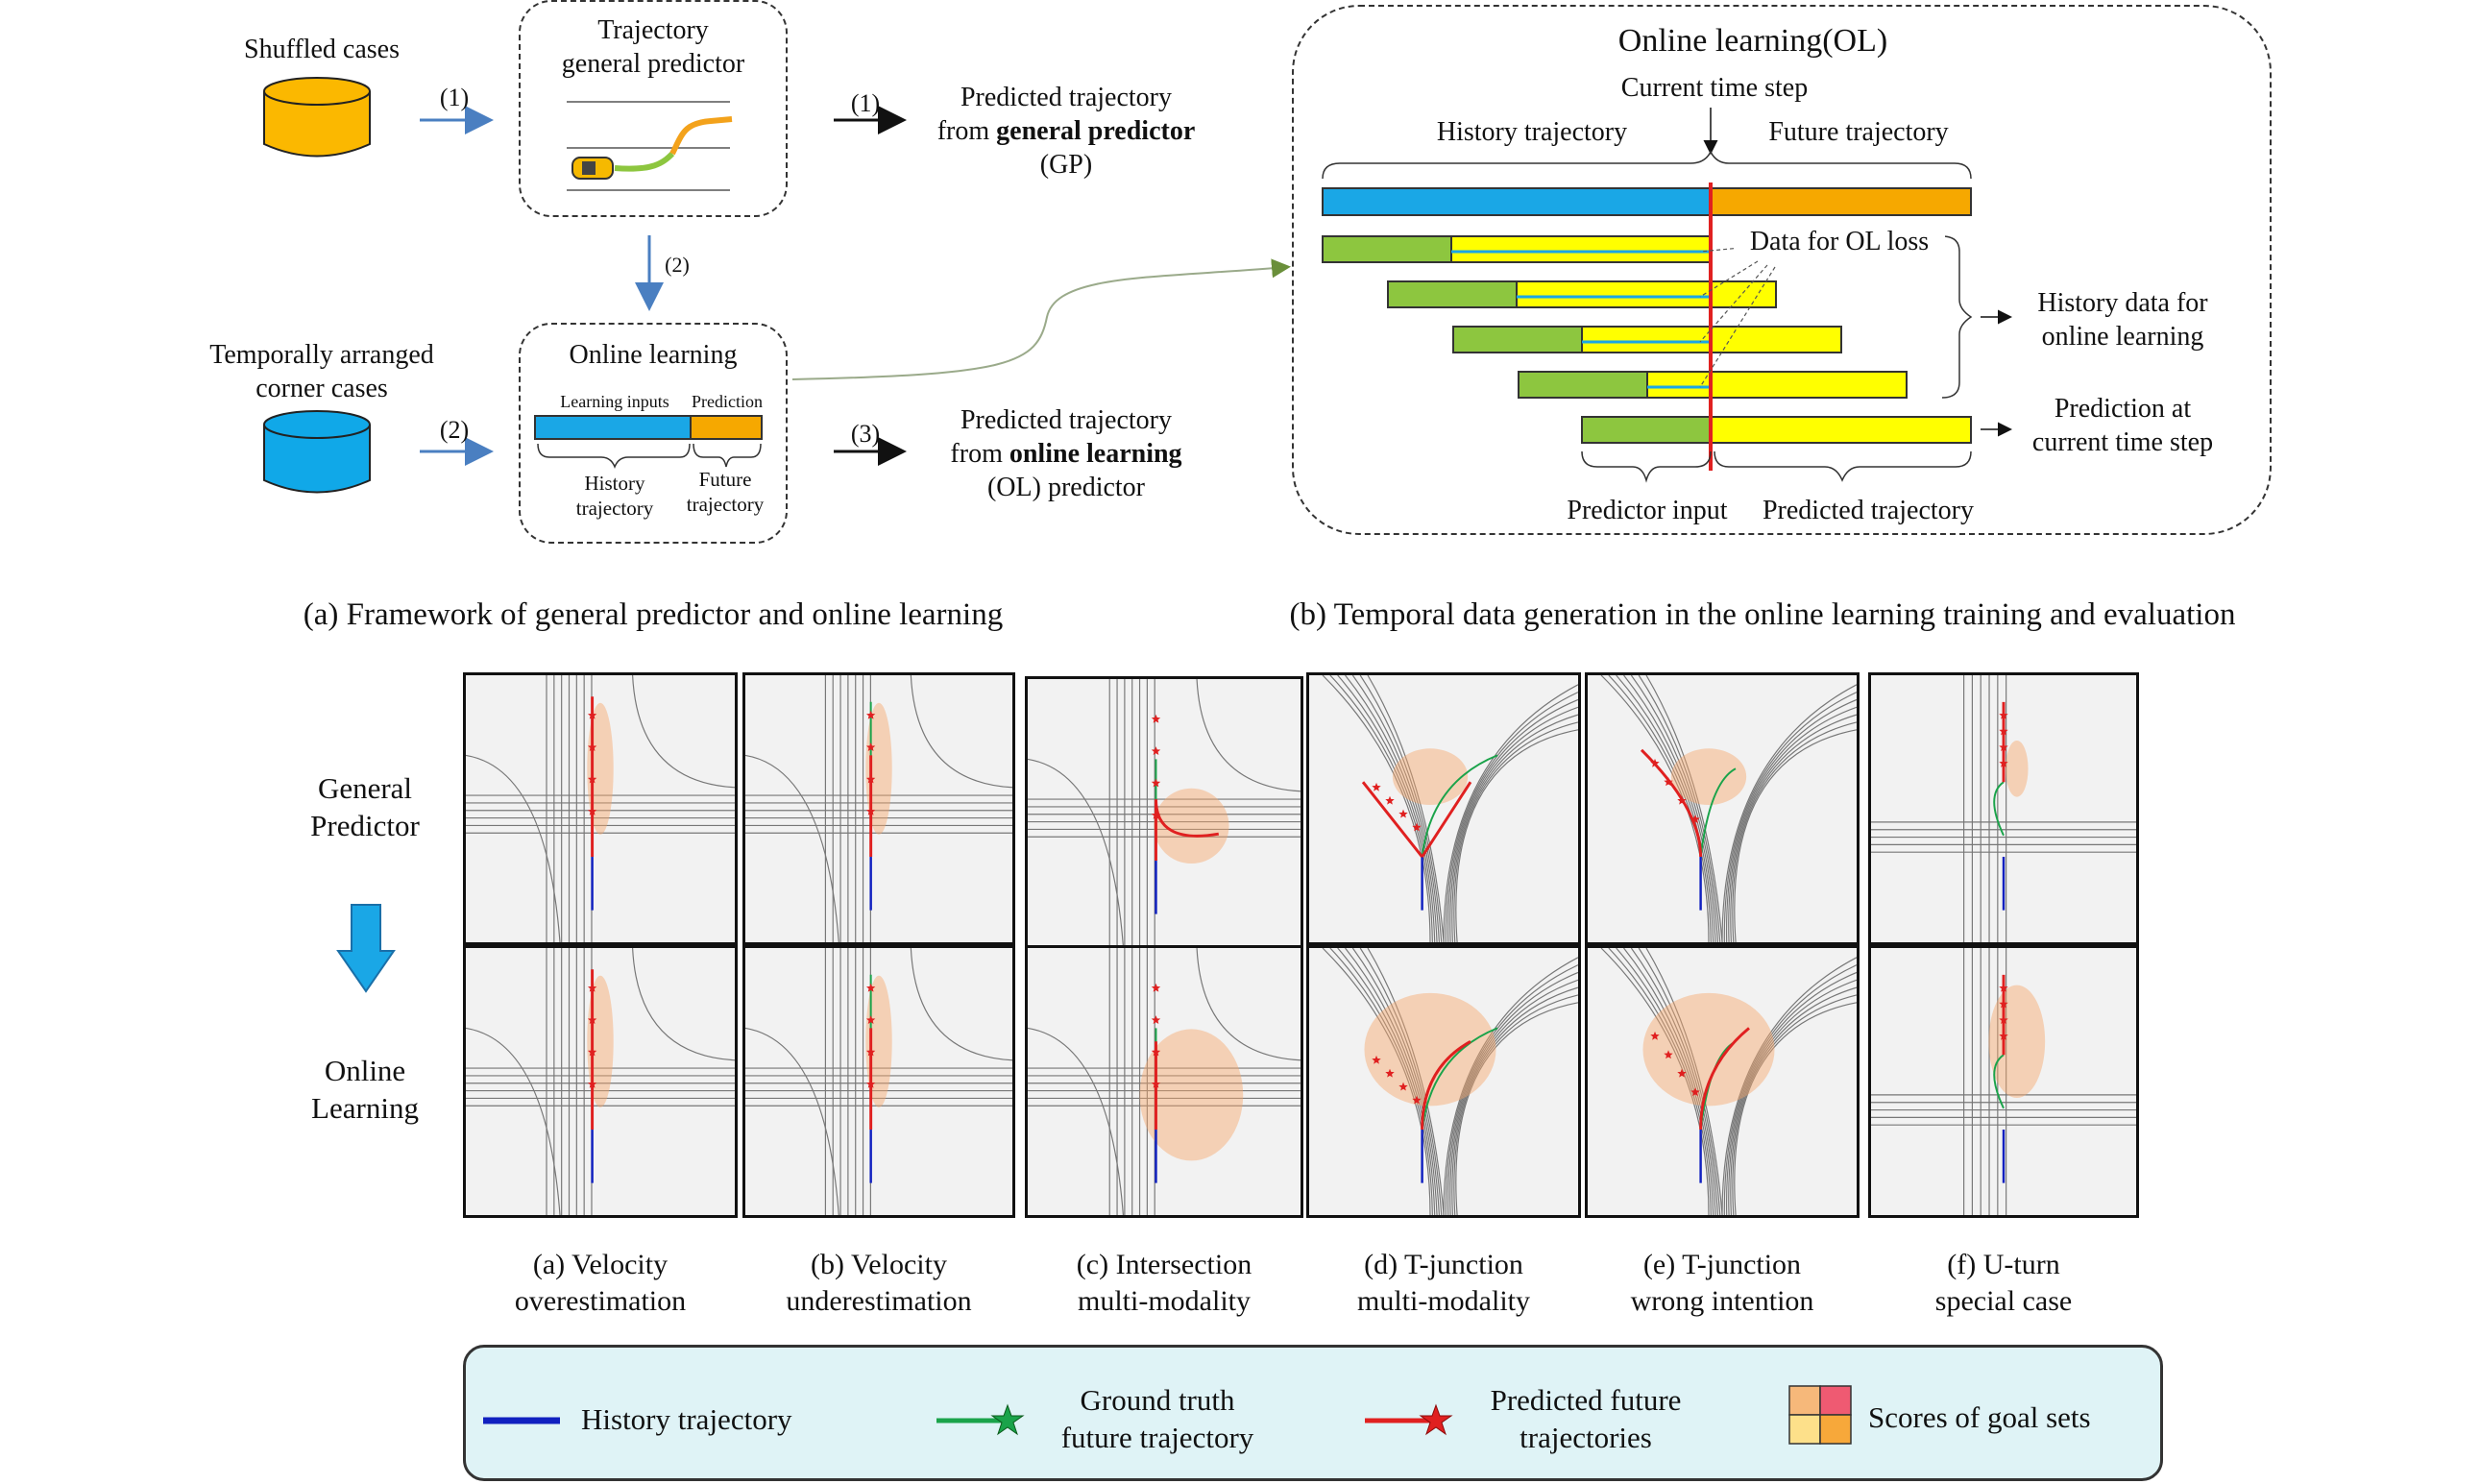  What do you see at coordinates (2003, 1081) in the screenshot?
I see `scenario-panel-f-ol` at bounding box center [2003, 1081].